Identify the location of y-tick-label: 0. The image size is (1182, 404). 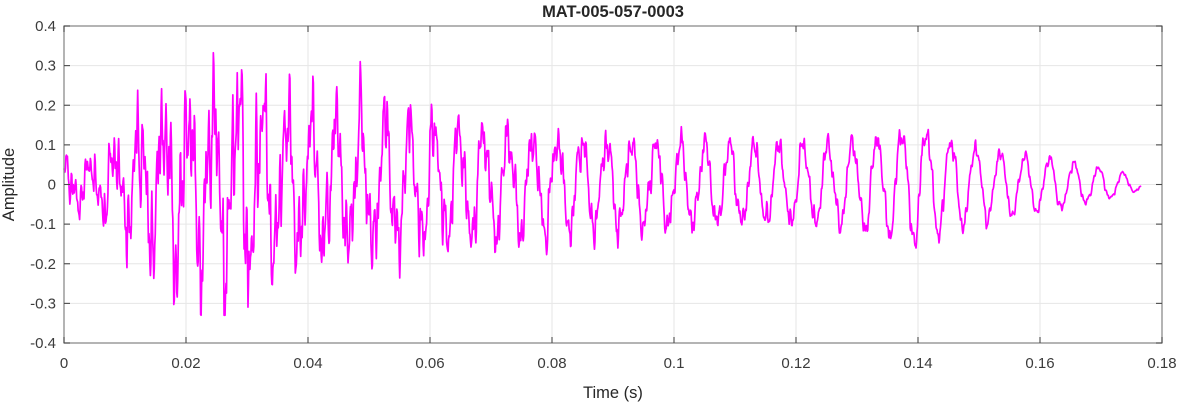
(52, 185).